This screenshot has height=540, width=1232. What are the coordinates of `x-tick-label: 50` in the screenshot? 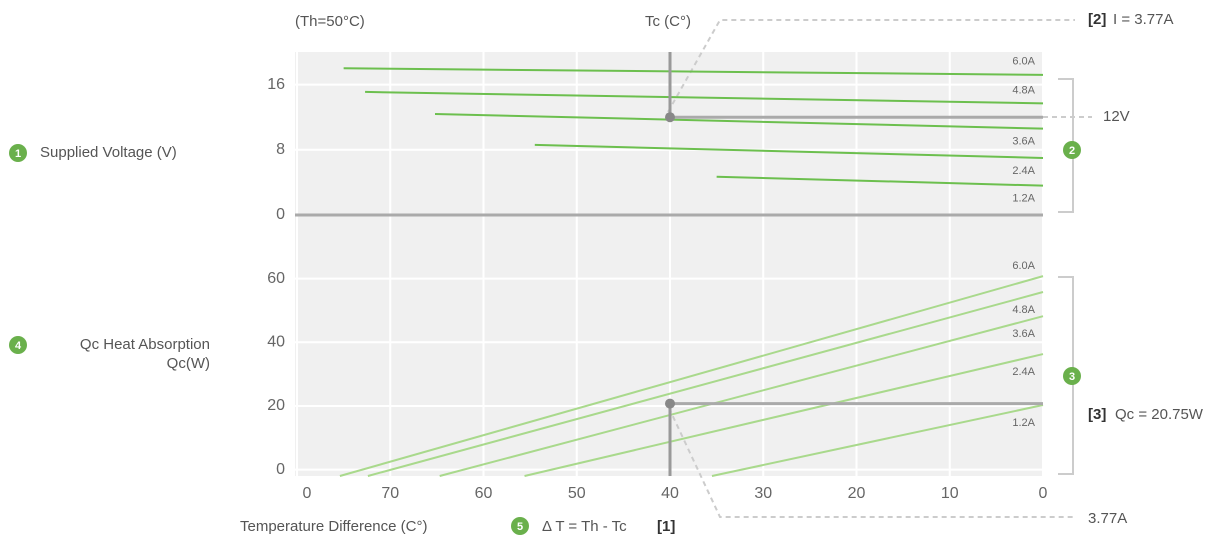 It's located at (577, 493).